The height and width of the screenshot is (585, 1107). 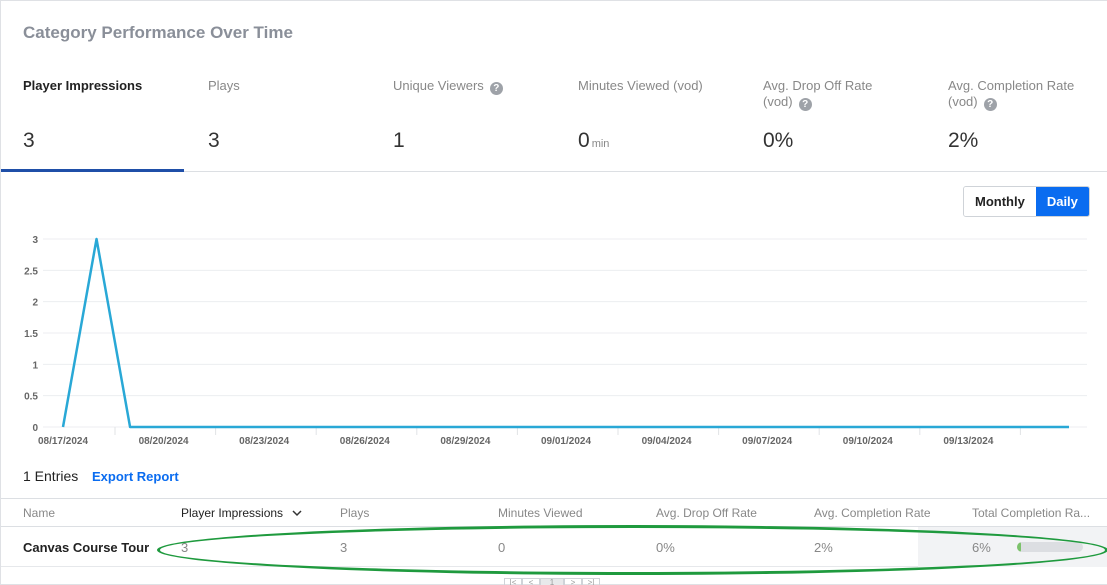 What do you see at coordinates (584, 140) in the screenshot?
I see `metric-value: 0` at bounding box center [584, 140].